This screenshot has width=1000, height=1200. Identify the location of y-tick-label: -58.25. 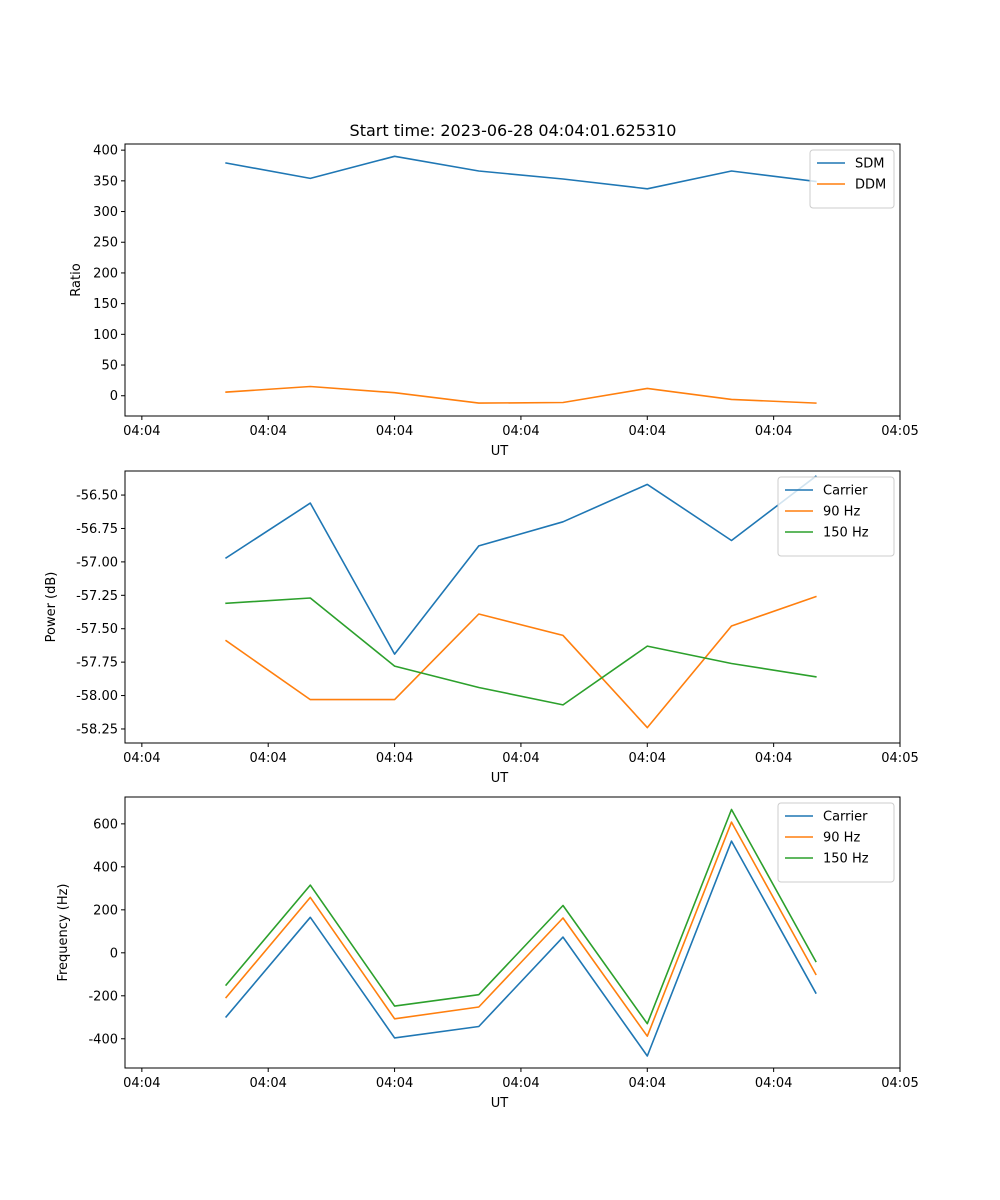
(97, 729).